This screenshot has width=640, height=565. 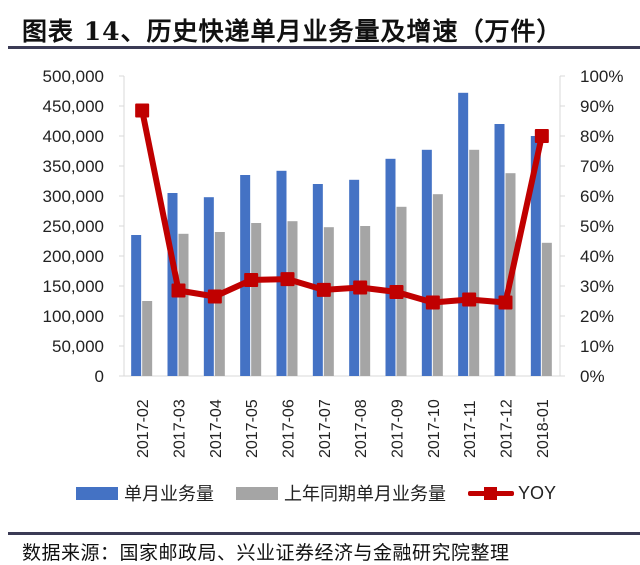 I want to click on right-axis-tick-label: 40%, so click(x=597, y=256).